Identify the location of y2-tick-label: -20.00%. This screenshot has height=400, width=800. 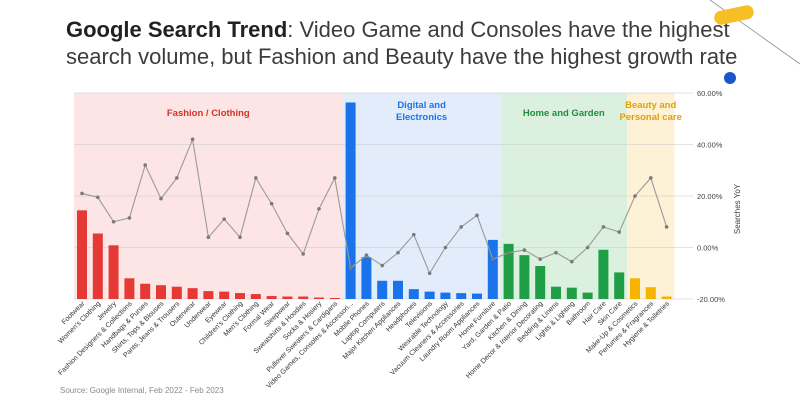
(711, 299).